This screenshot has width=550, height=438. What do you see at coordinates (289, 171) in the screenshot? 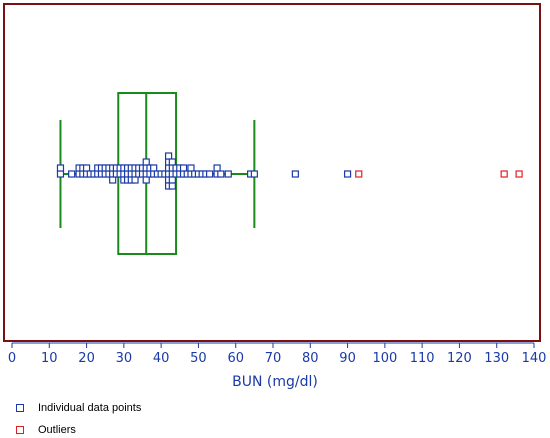
I see `data-points` at bounding box center [289, 171].